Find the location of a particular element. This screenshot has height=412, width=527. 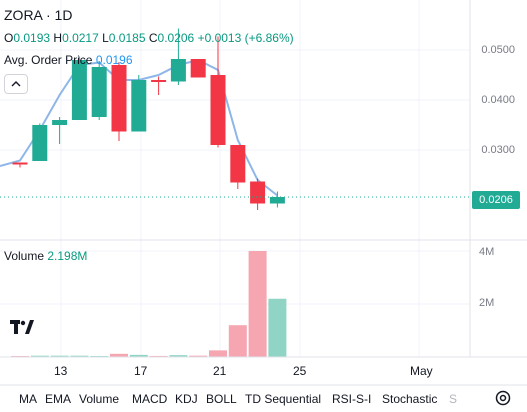

price-axis-label: 0.0400 is located at coordinates (498, 100).